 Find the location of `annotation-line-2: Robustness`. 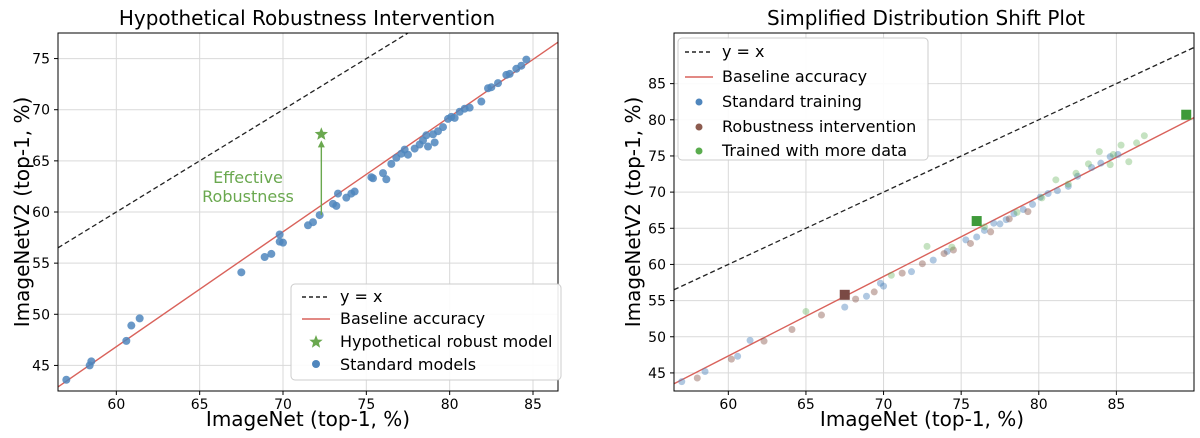

annotation-line-2: Robustness is located at coordinates (248, 196).